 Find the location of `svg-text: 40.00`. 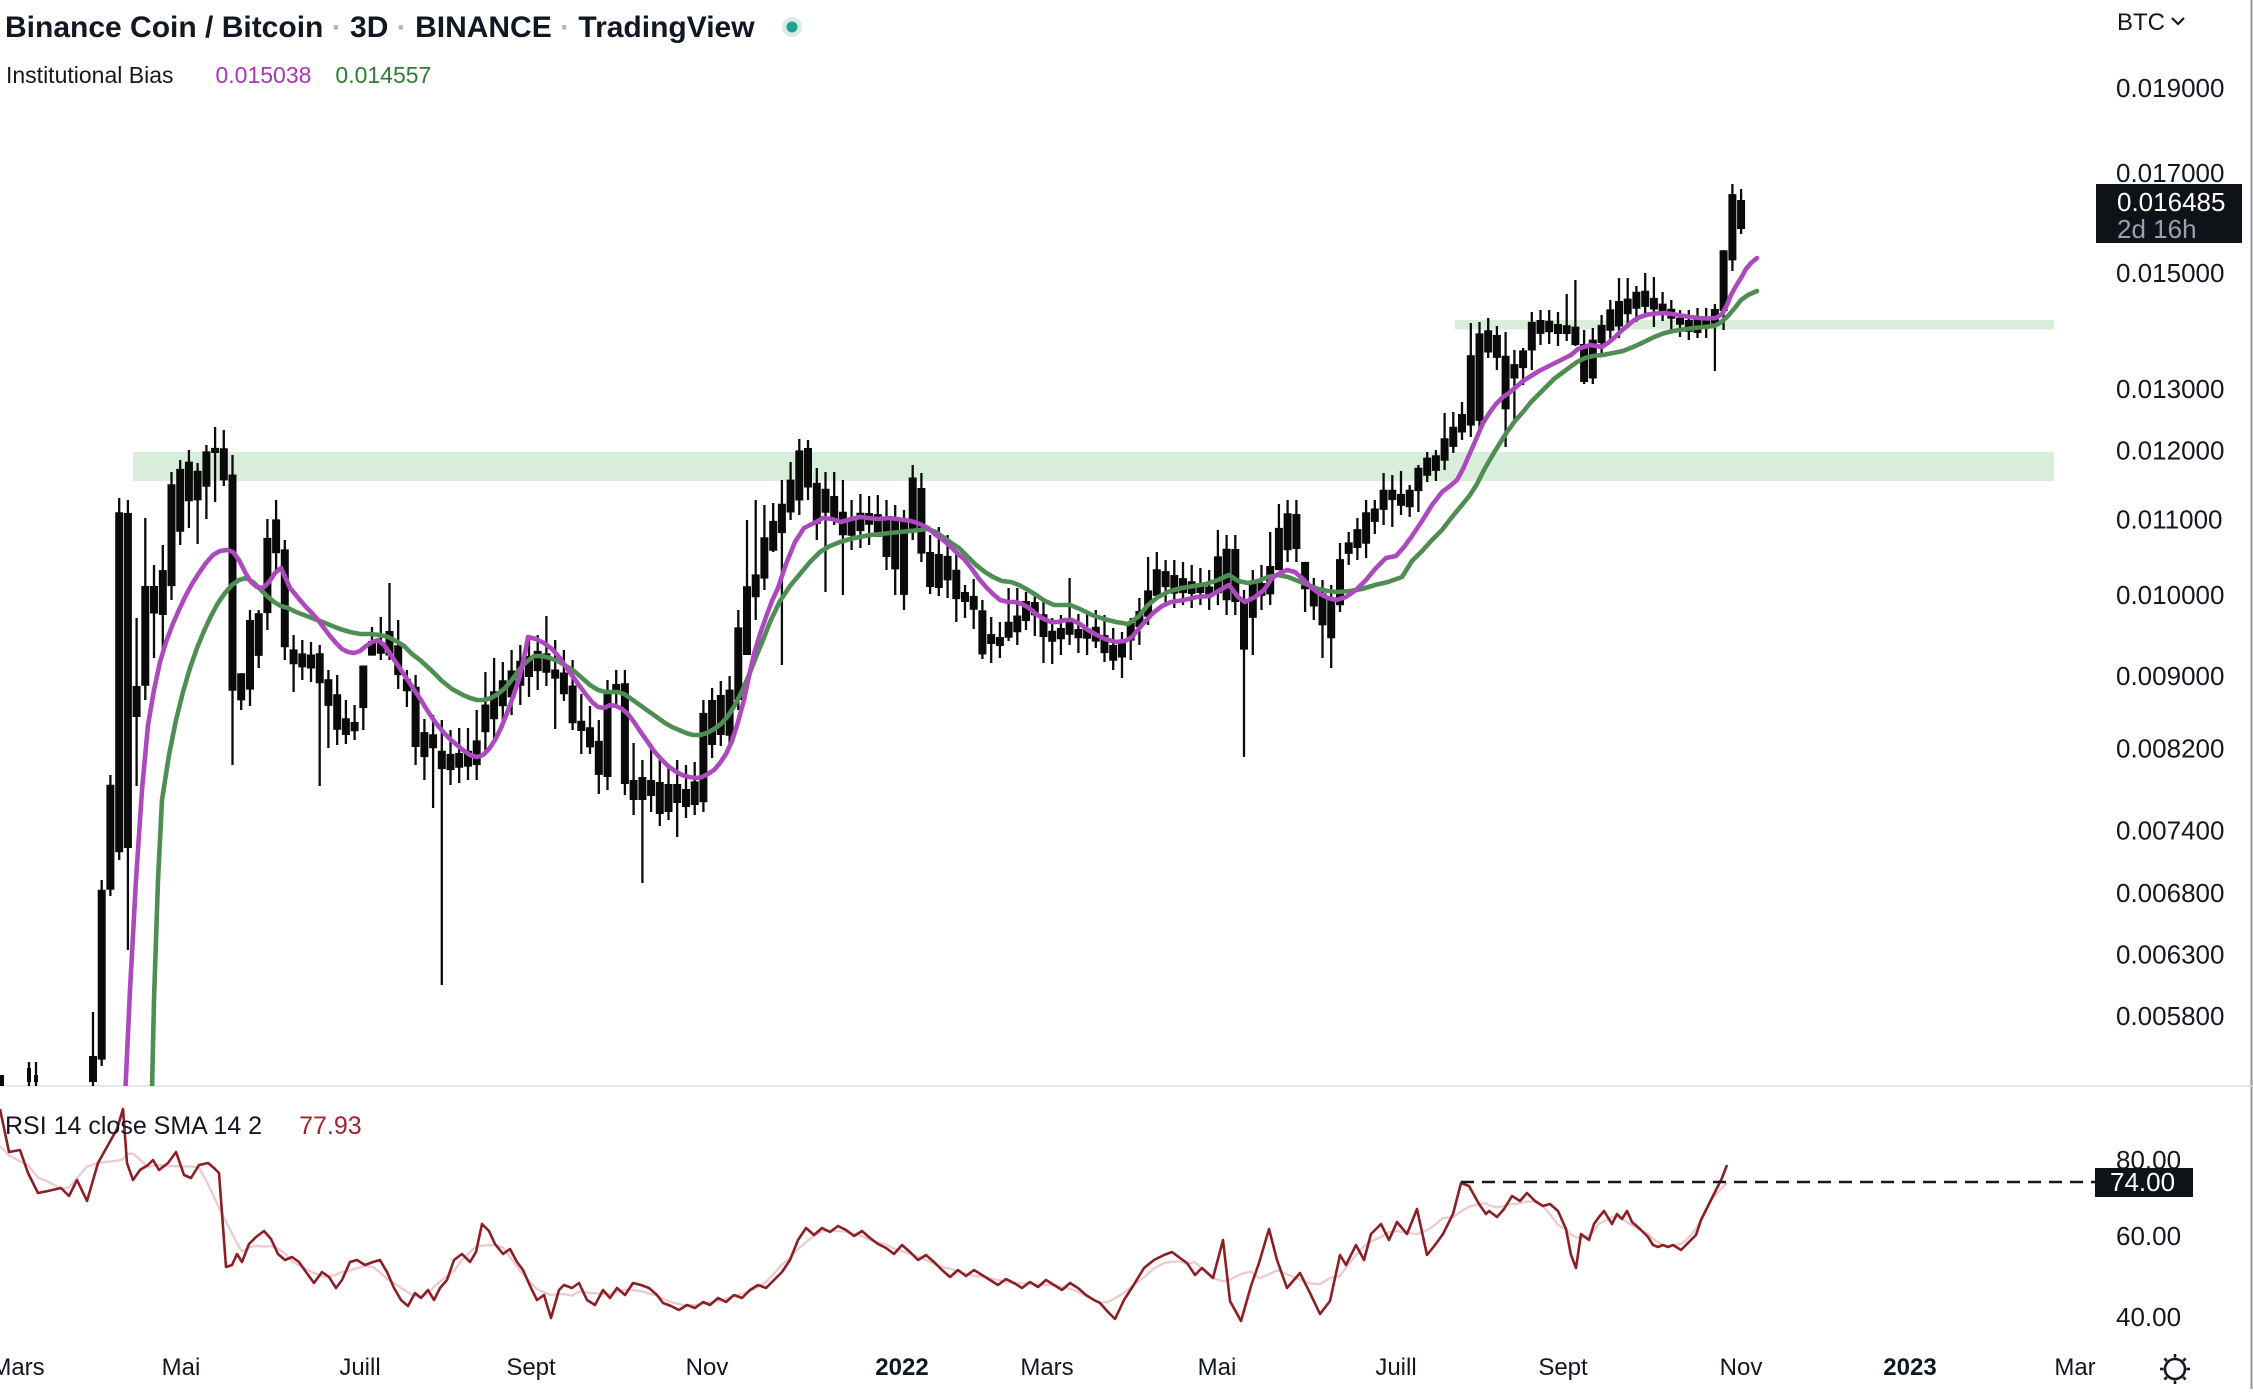

svg-text: 40.00 is located at coordinates (2148, 1317).